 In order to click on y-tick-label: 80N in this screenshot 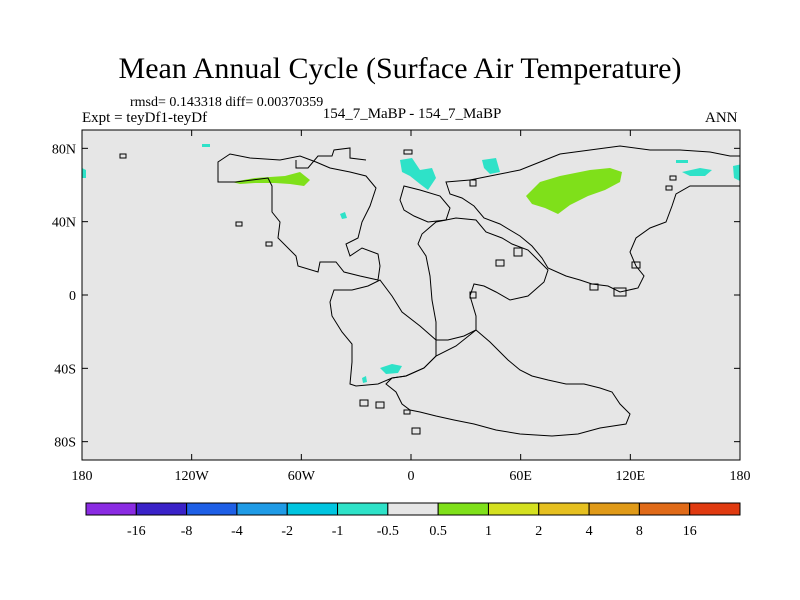, I will do `click(64, 149)`.